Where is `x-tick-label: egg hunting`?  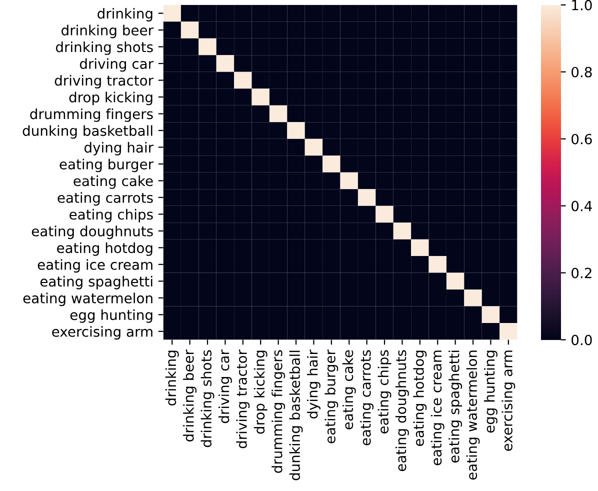
x-tick-label: egg hunting is located at coordinates (491, 391).